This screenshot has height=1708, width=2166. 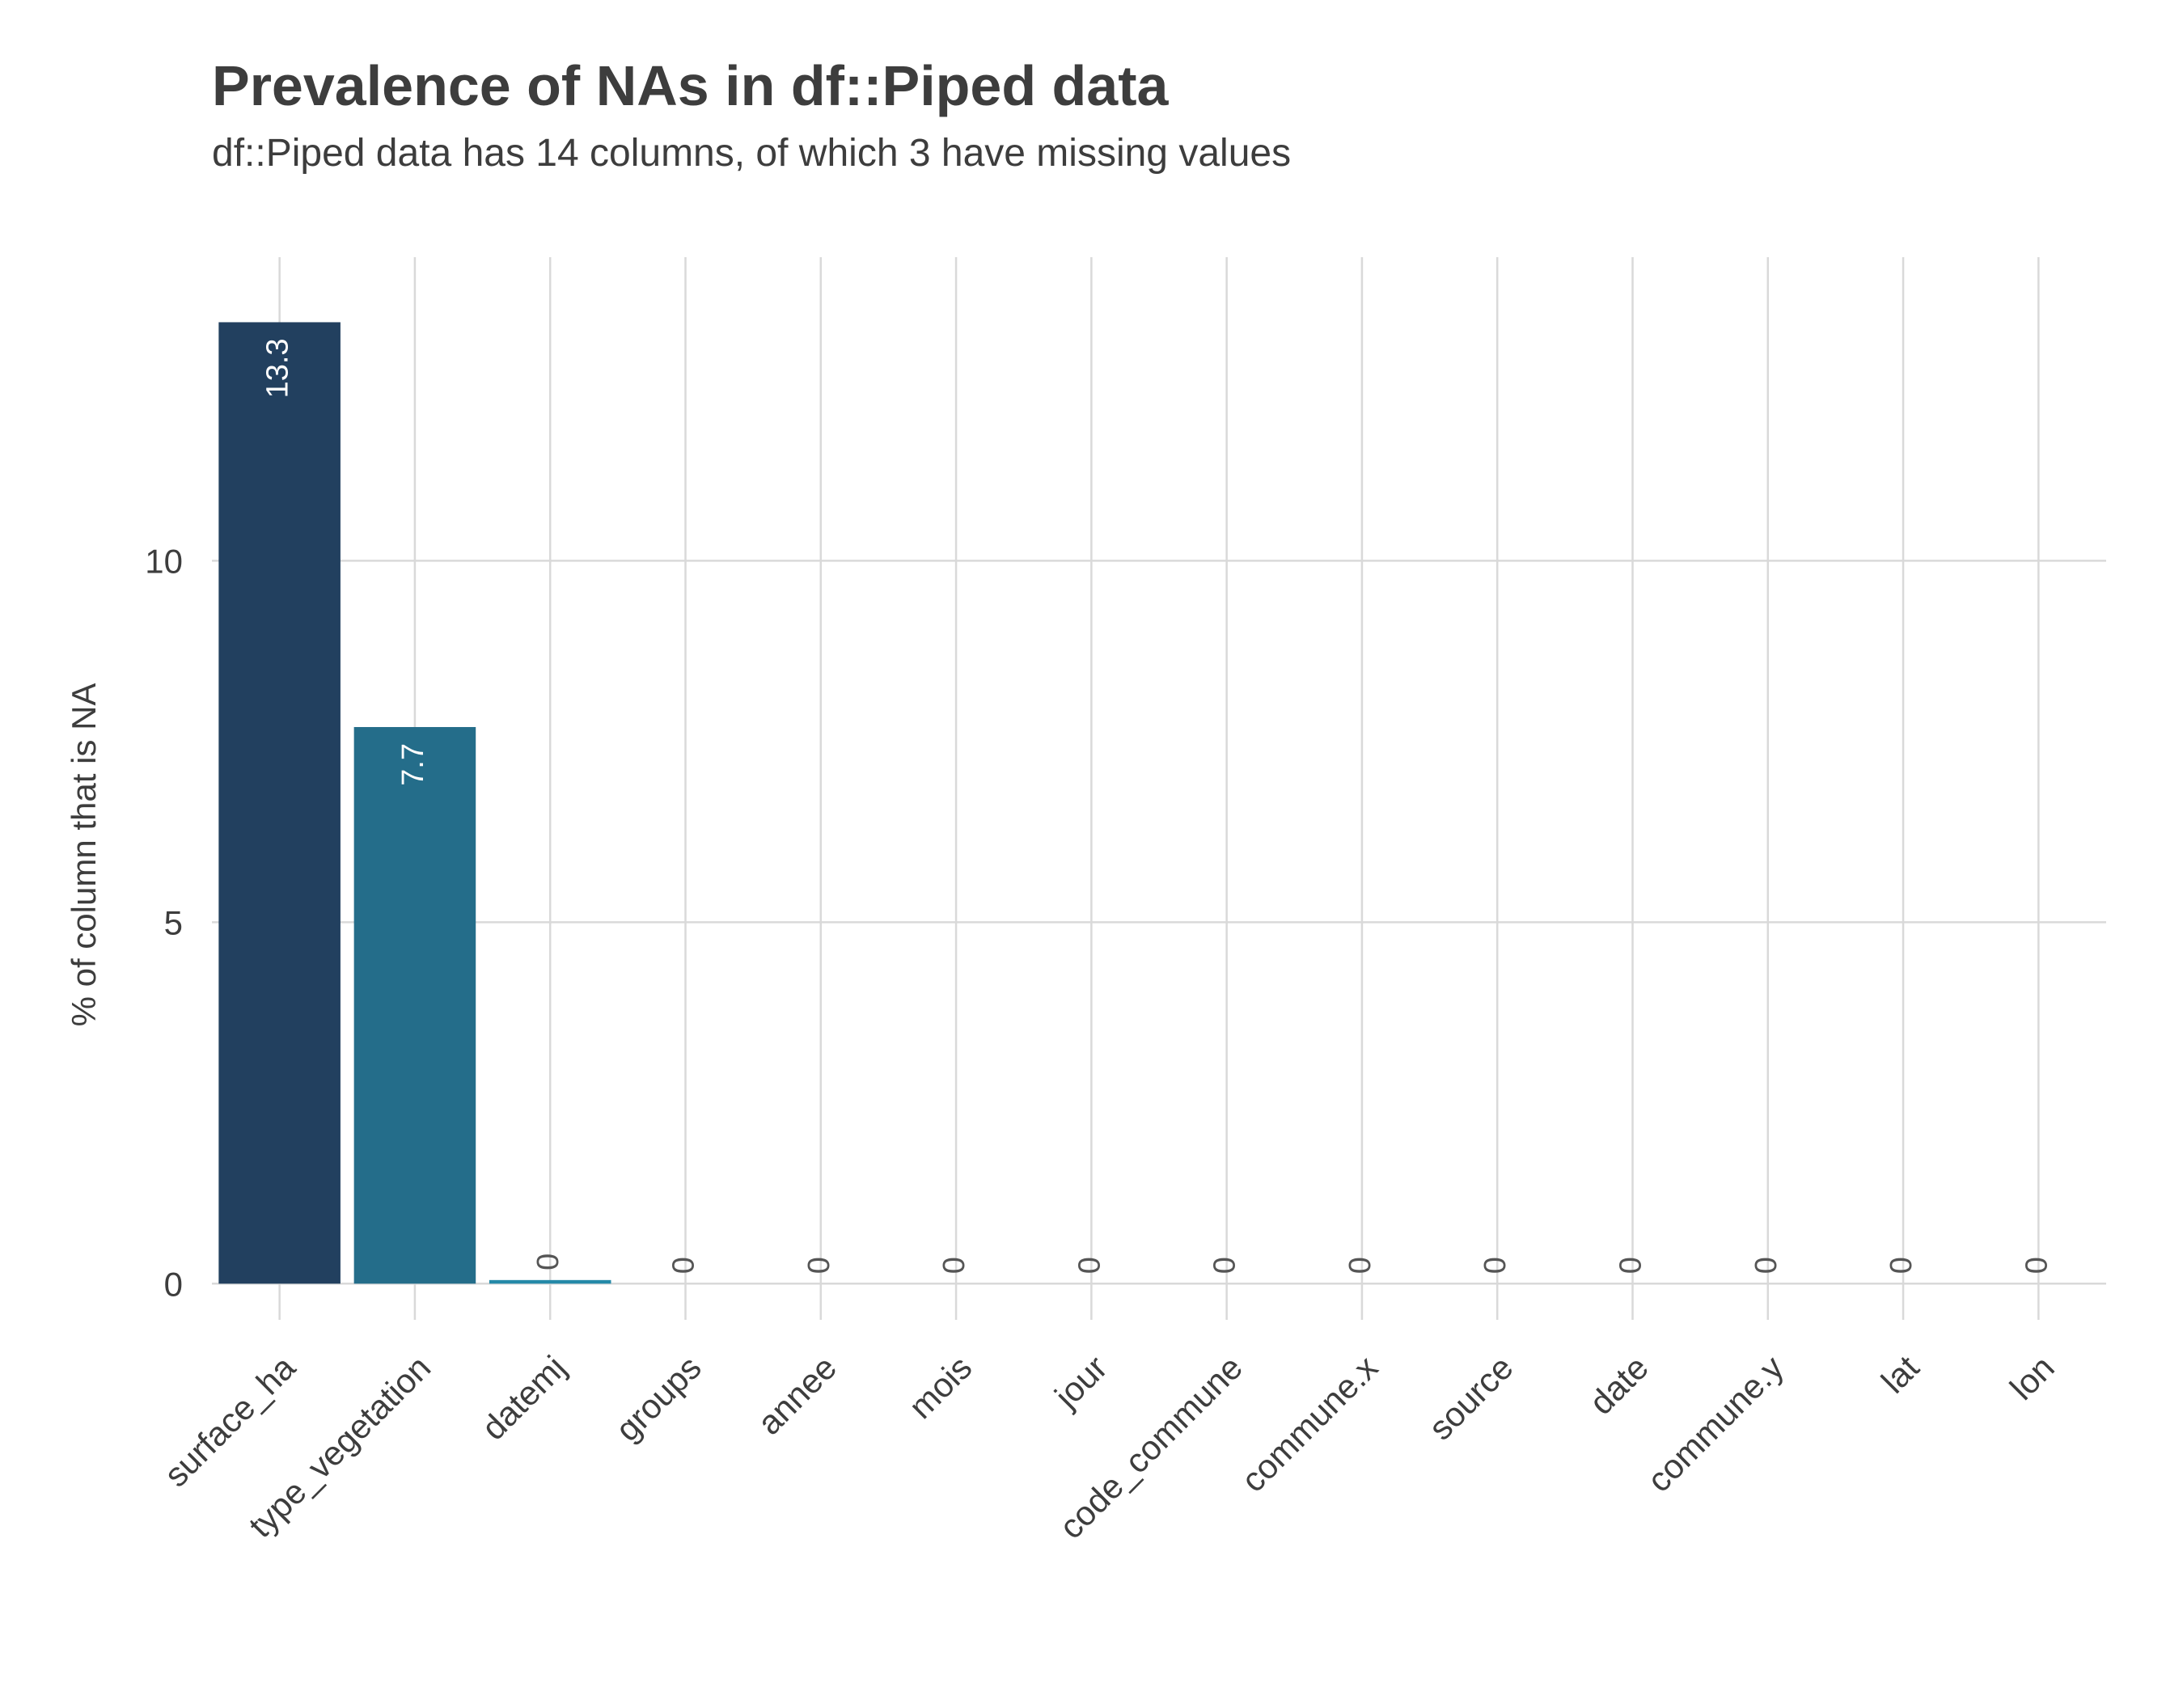 I want to click on x-tick-label: date, so click(x=1619, y=1385).